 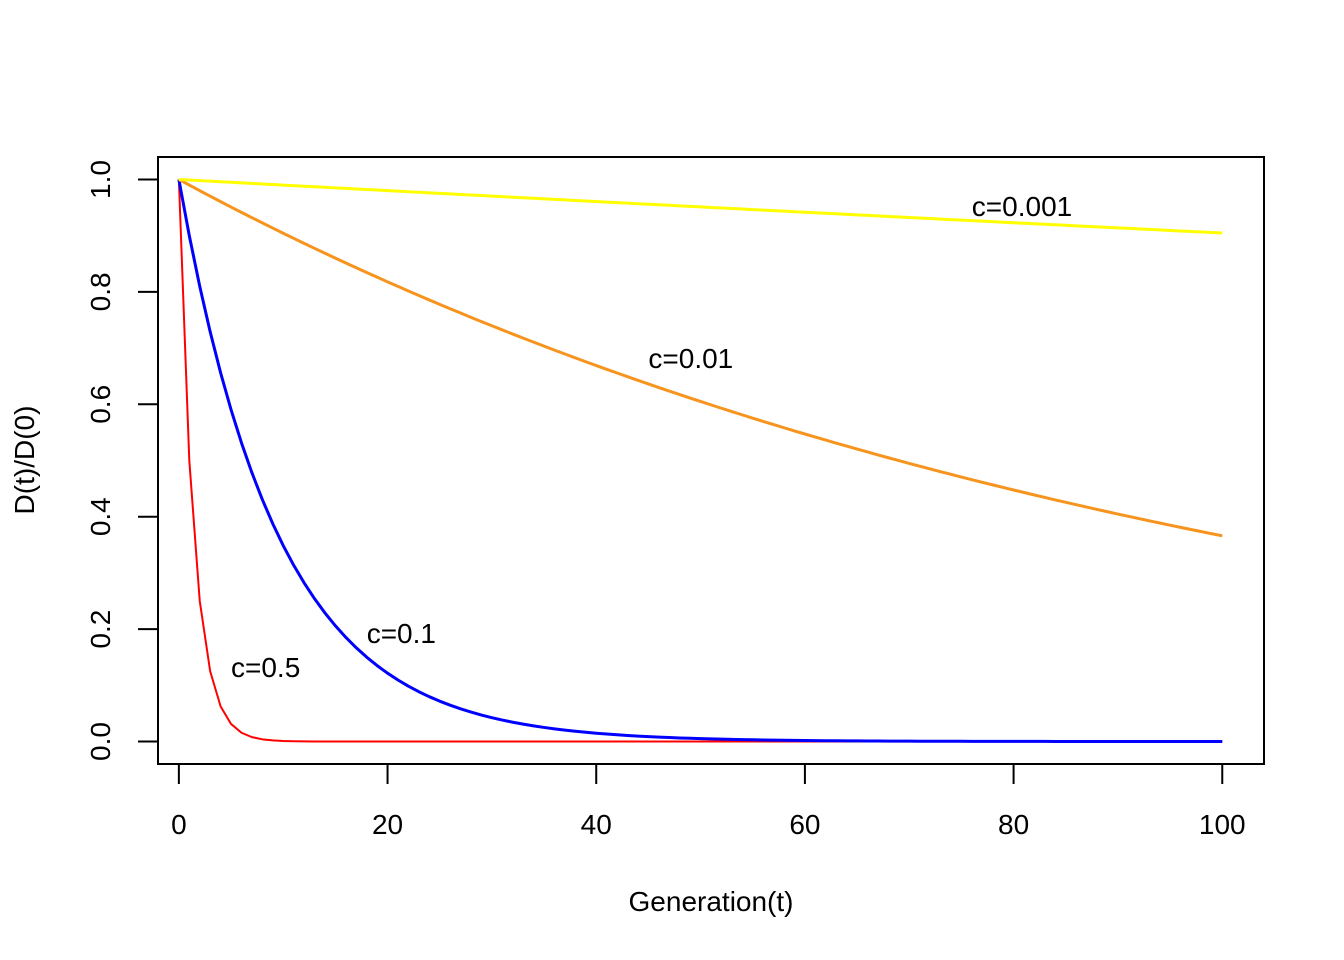 What do you see at coordinates (711, 901) in the screenshot?
I see `x-axis-title: Generation(t)` at bounding box center [711, 901].